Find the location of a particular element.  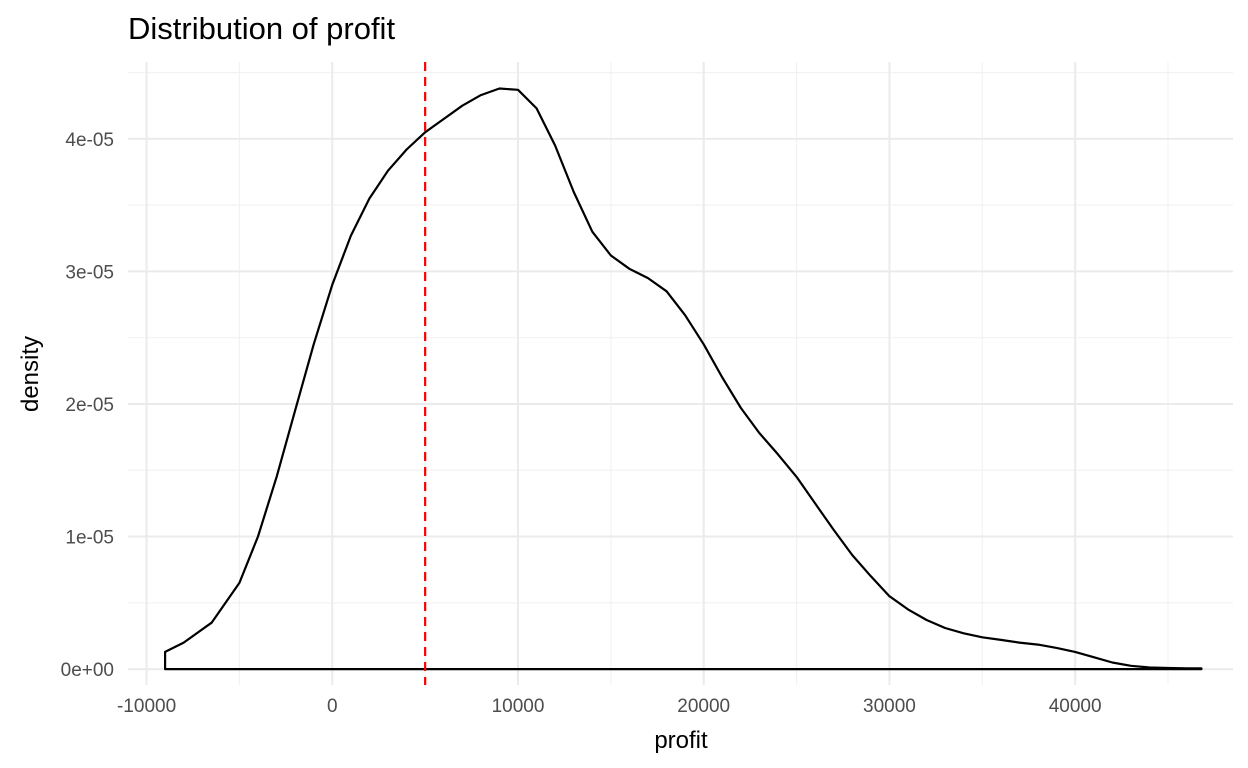

x-tick-label: 30000 is located at coordinates (889, 706).